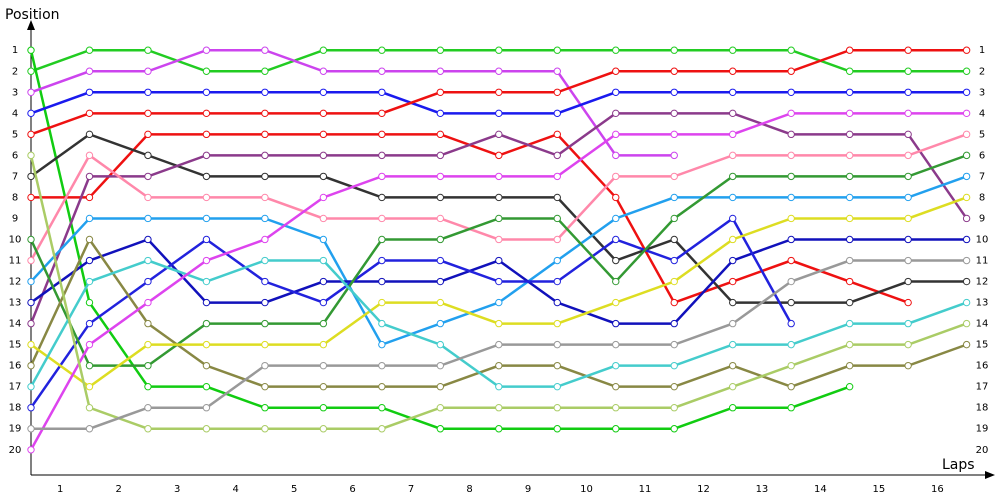 The image size is (1000, 500). What do you see at coordinates (15, 239) in the screenshot?
I see `y-tick-label: 10` at bounding box center [15, 239].